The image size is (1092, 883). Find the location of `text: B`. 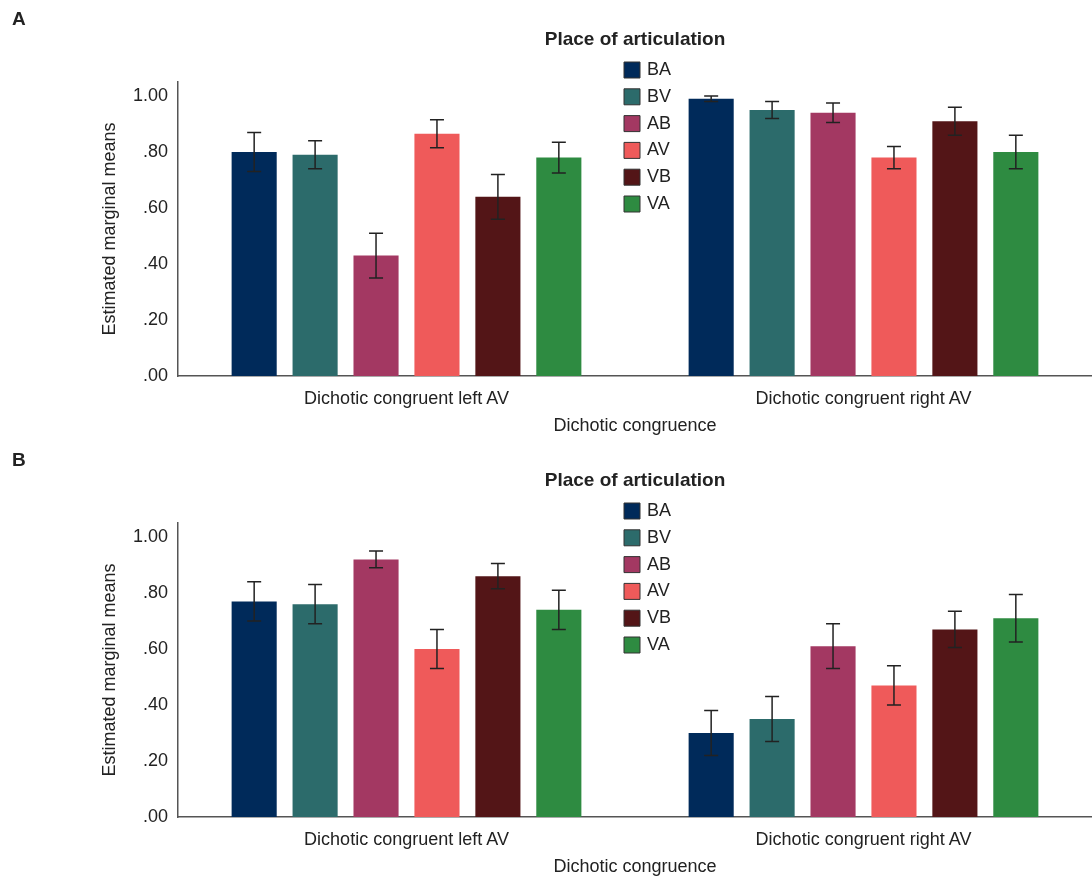

text: B is located at coordinates (19, 460).